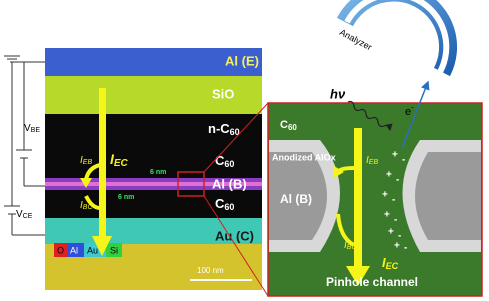 This screenshot has width=489, height=301. What do you see at coordinates (372, 160) in the screenshot?
I see `i-eb-right: IEB` at bounding box center [372, 160].